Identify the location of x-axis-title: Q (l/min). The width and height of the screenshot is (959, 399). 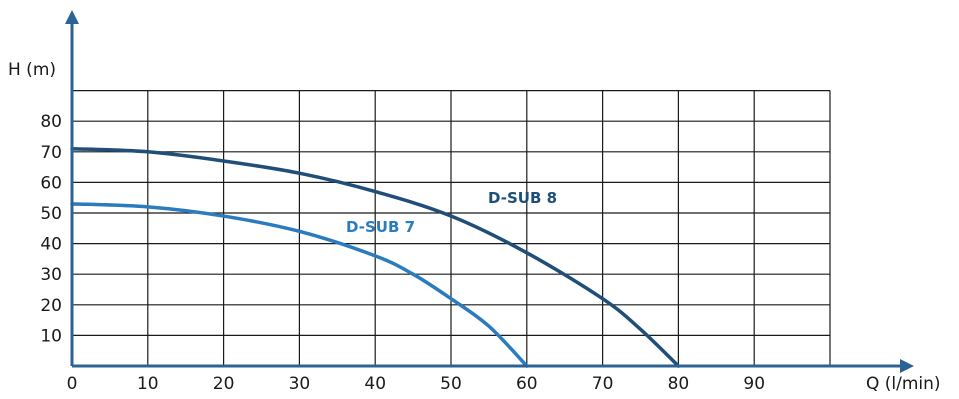
(903, 384).